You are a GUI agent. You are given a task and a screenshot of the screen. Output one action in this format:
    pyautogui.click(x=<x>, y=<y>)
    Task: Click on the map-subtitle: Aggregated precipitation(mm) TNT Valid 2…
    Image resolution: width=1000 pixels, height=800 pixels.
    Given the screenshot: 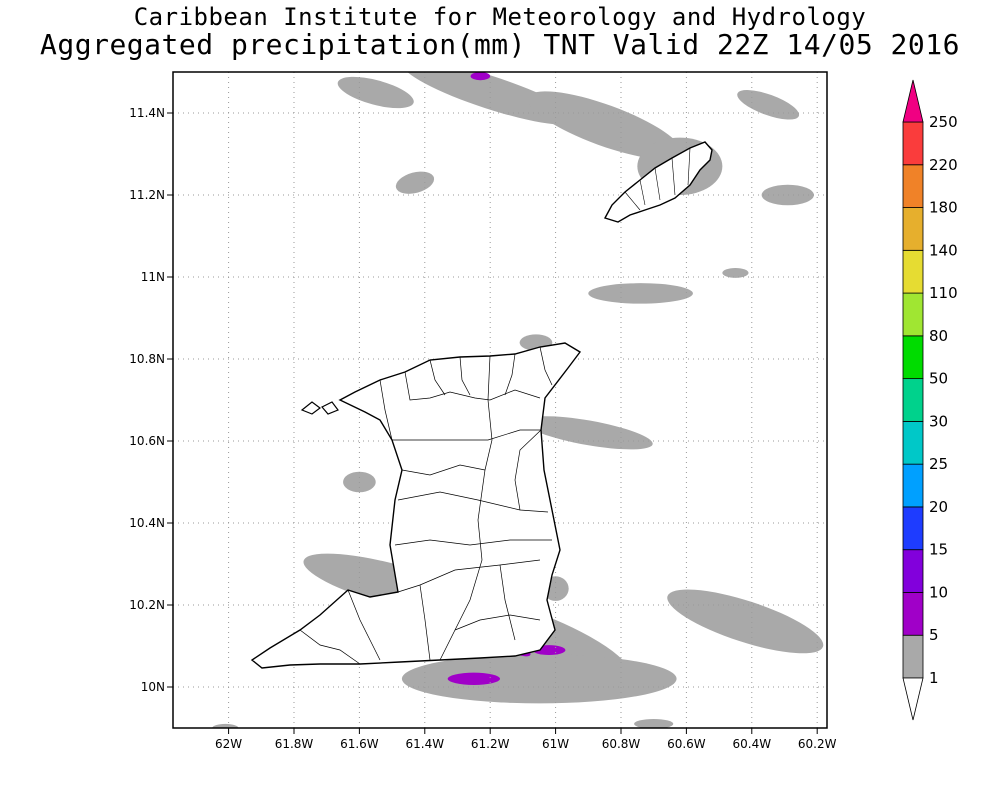 What is the action you would take?
    pyautogui.click(x=500, y=44)
    